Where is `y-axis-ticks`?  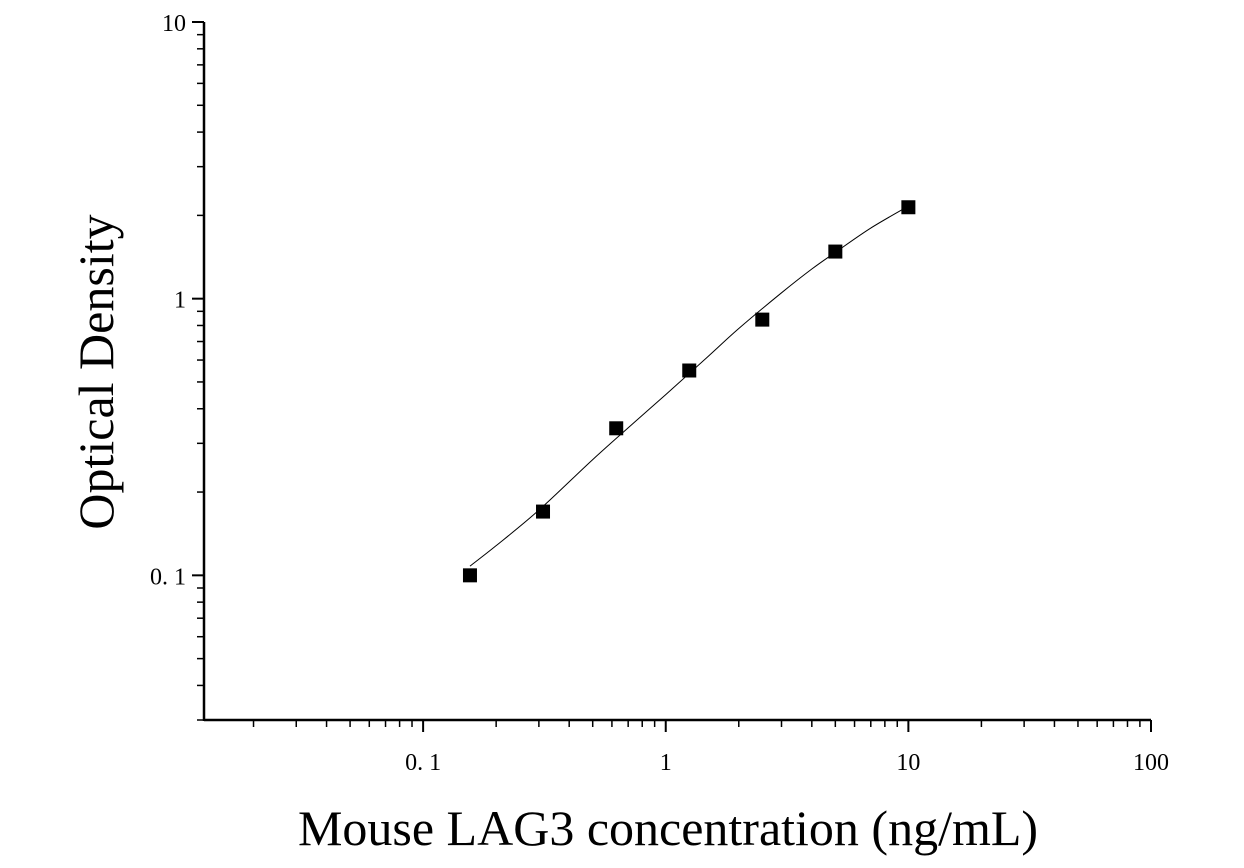 y-axis-ticks is located at coordinates (198, 371).